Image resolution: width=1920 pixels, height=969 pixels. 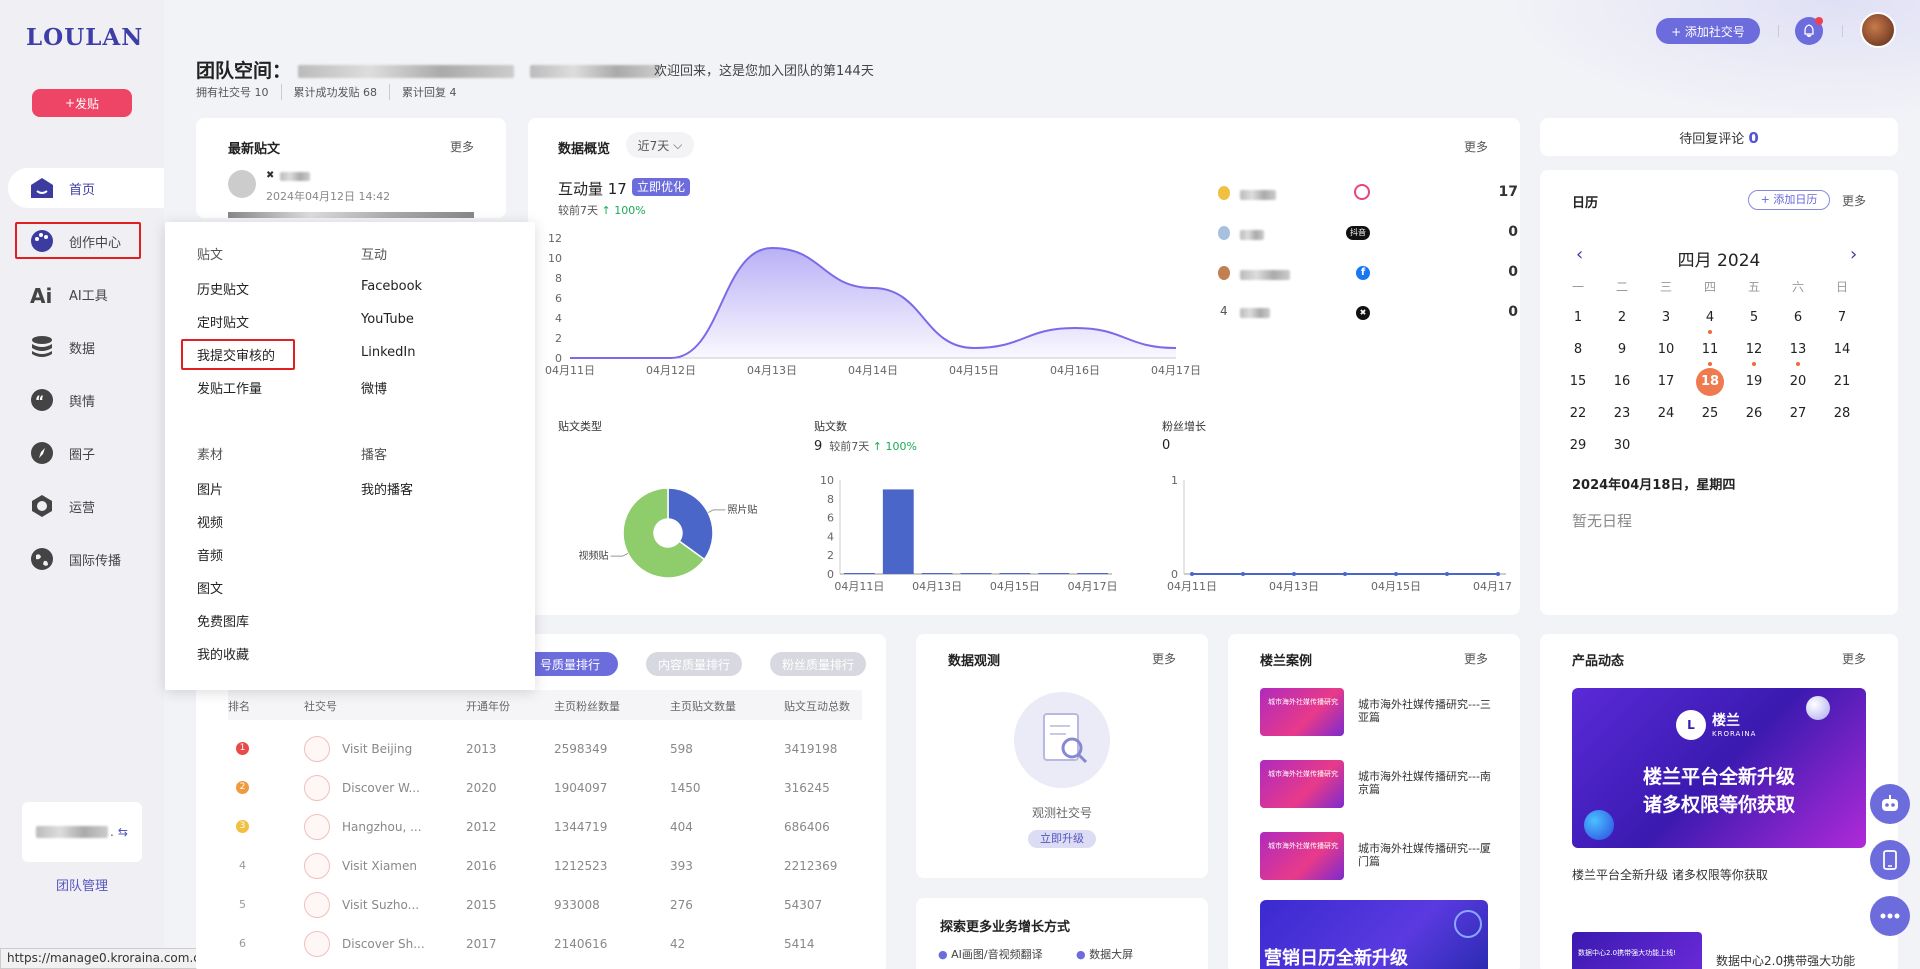 I want to click on menu-item-weibo: 微博, so click(x=374, y=389).